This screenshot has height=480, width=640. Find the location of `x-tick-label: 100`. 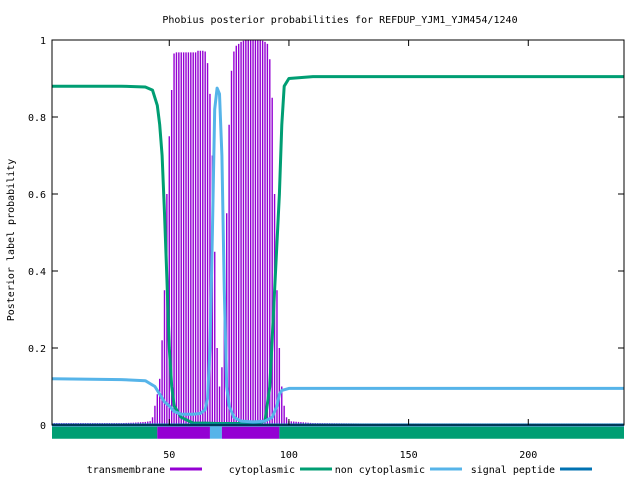

x-tick-label: 100 is located at coordinates (289, 455).